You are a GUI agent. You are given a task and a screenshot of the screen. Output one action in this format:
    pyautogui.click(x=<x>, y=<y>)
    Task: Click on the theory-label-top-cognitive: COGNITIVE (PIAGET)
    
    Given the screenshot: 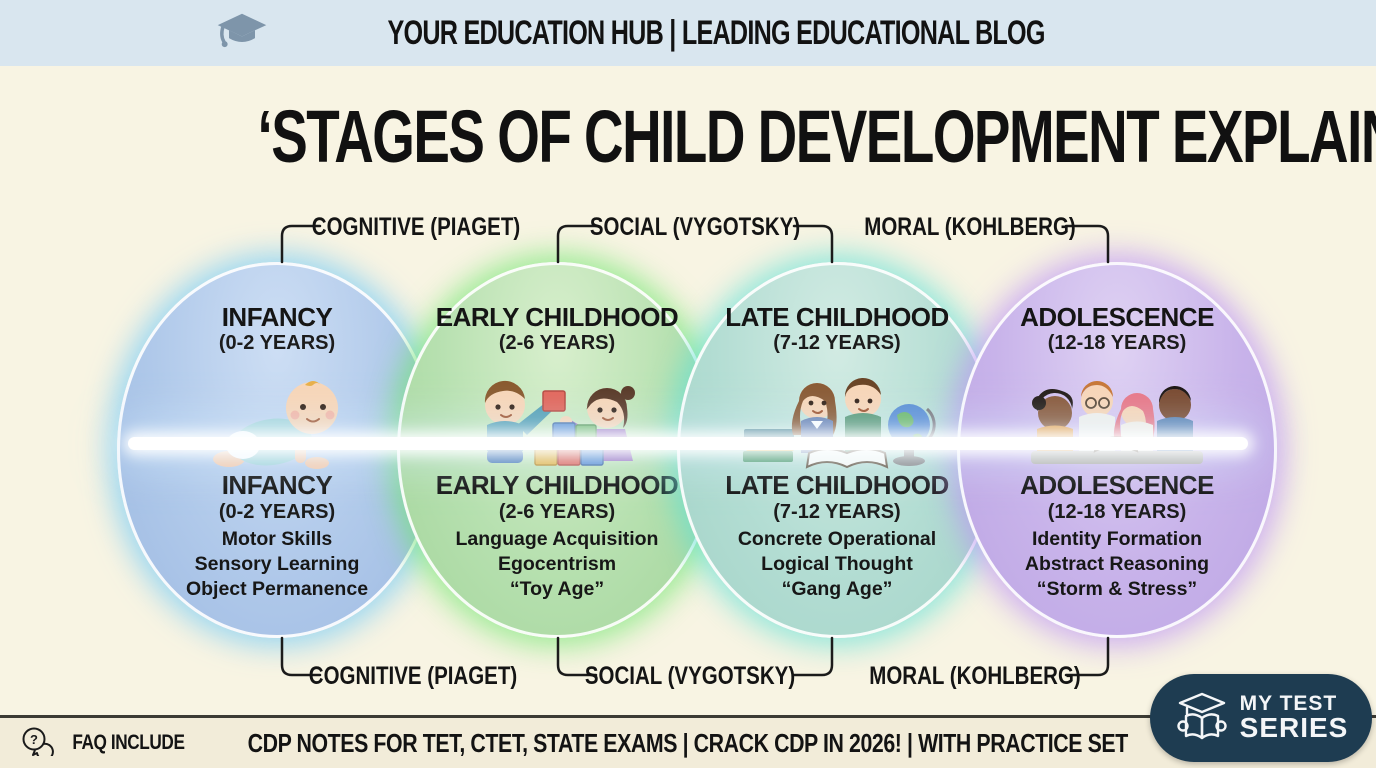 What is the action you would take?
    pyautogui.click(x=416, y=227)
    